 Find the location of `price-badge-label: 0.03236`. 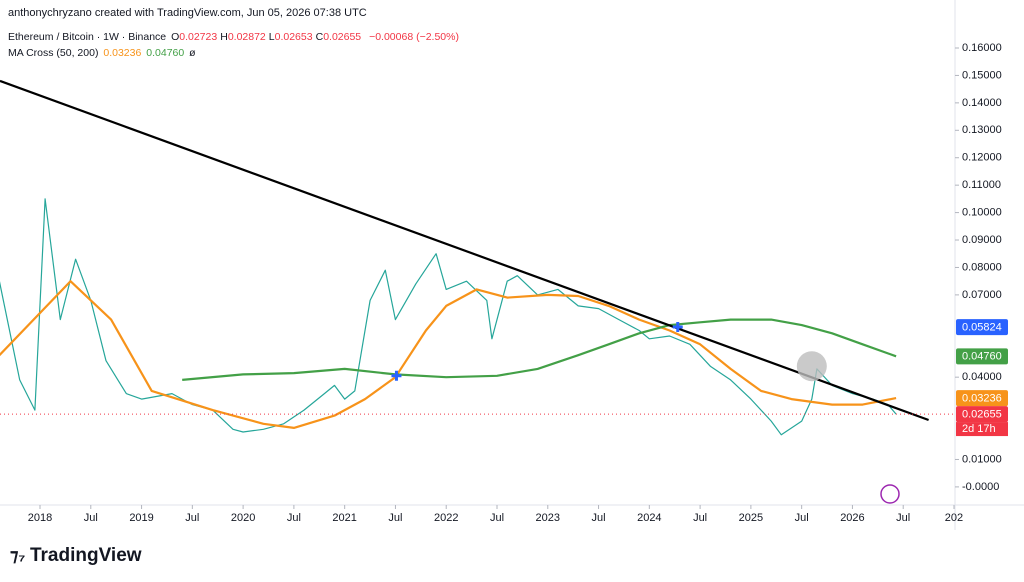

price-badge-label: 0.03236 is located at coordinates (982, 399).